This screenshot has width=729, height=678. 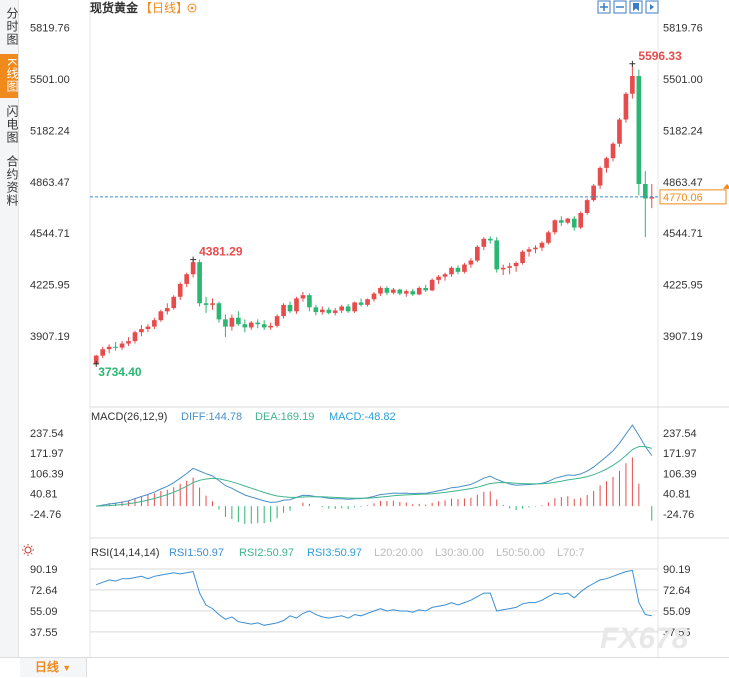 What do you see at coordinates (398, 553) in the screenshot?
I see `l20-legend: L20:20.00` at bounding box center [398, 553].